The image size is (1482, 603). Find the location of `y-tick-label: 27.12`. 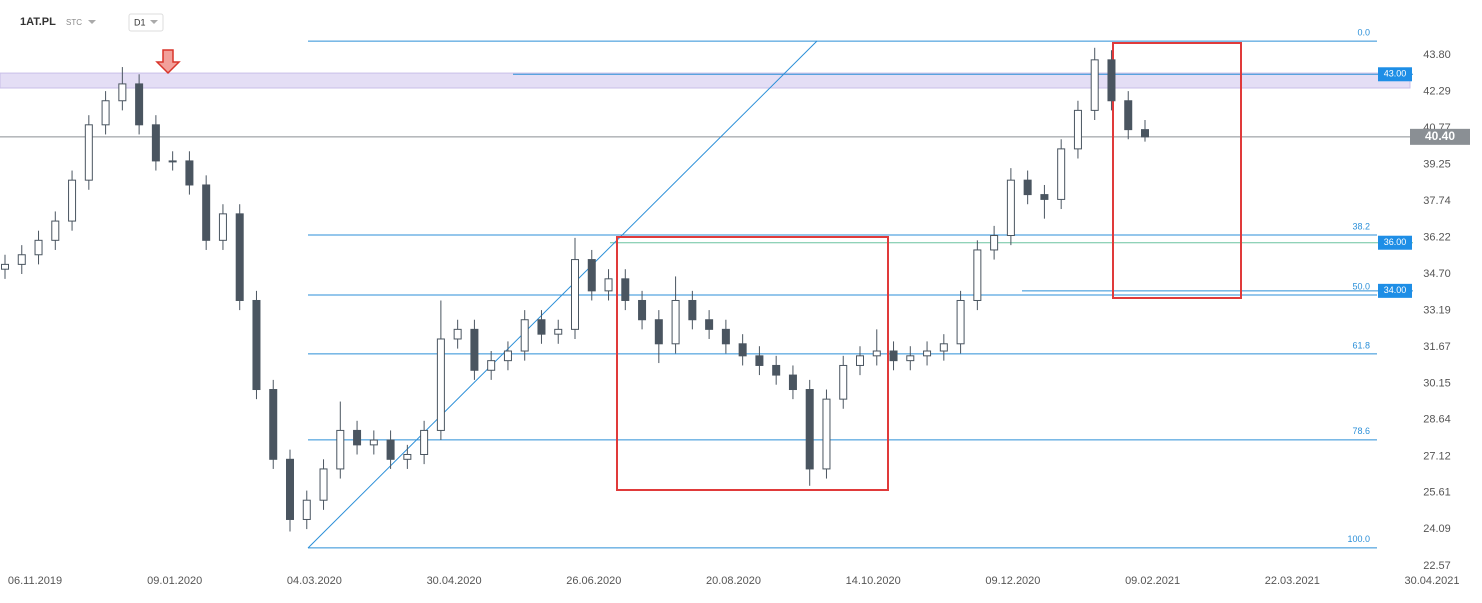

y-tick-label: 27.12 is located at coordinates (1437, 456).